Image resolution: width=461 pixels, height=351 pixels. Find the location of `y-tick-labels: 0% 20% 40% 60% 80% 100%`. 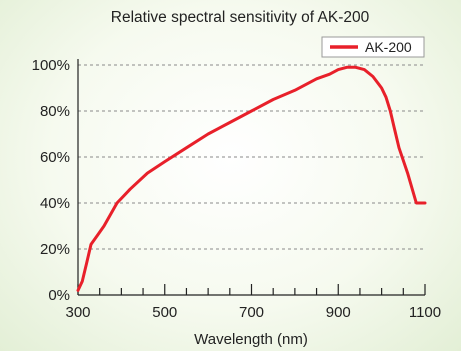

y-tick-labels: 0% 20% 40% 60% 80% 100% is located at coordinates (51, 180).